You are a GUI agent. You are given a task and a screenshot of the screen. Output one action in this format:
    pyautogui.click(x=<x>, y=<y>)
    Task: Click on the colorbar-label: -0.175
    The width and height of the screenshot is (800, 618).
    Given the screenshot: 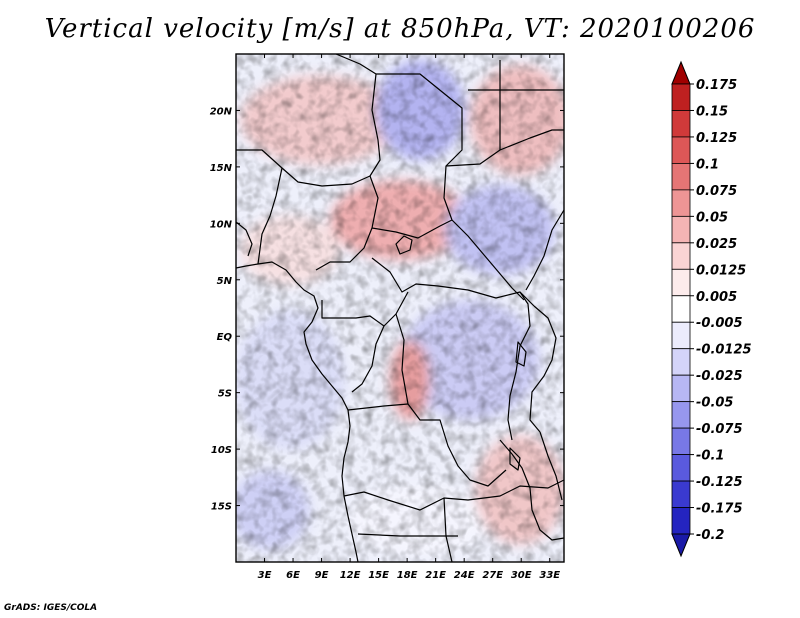 What is the action you would take?
    pyautogui.click(x=719, y=509)
    